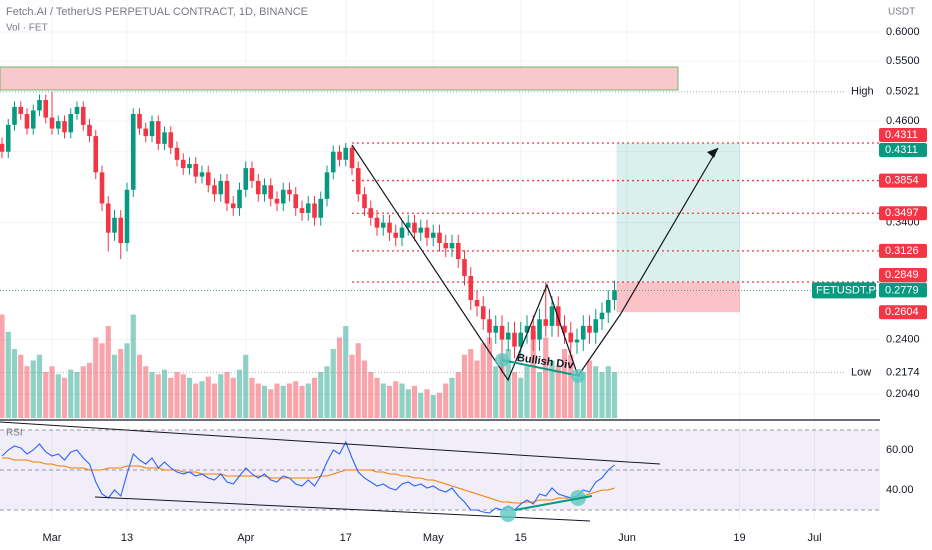  Describe the element at coordinates (346, 538) in the screenshot. I see `x-tick-label: 17` at that location.